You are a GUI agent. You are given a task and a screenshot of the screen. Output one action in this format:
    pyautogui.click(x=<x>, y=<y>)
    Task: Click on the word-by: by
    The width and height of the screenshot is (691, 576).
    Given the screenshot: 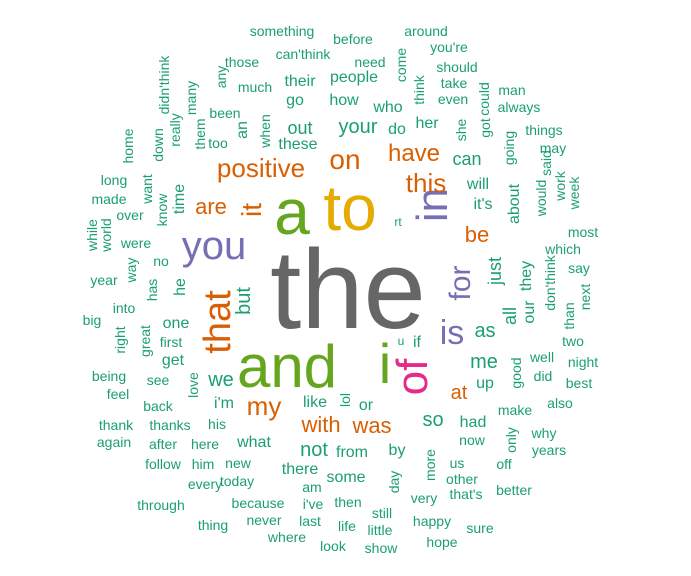 What is the action you would take?
    pyautogui.click(x=397, y=450)
    